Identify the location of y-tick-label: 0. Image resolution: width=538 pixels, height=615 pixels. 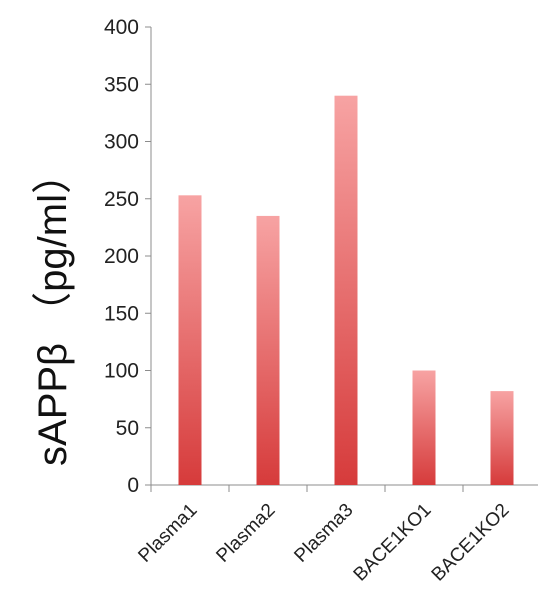
(133, 485).